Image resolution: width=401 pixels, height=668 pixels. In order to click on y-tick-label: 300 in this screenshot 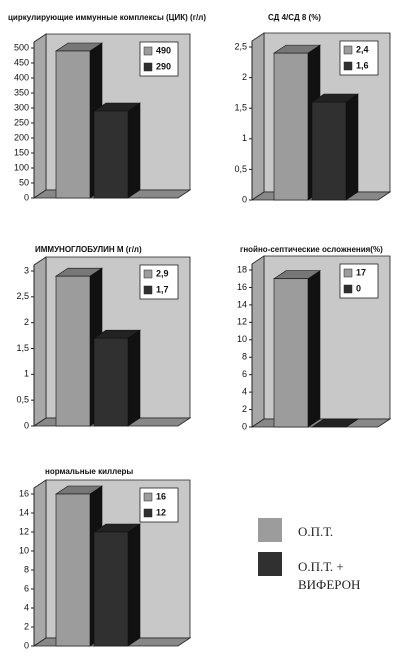, I will do `click(21, 107)`.